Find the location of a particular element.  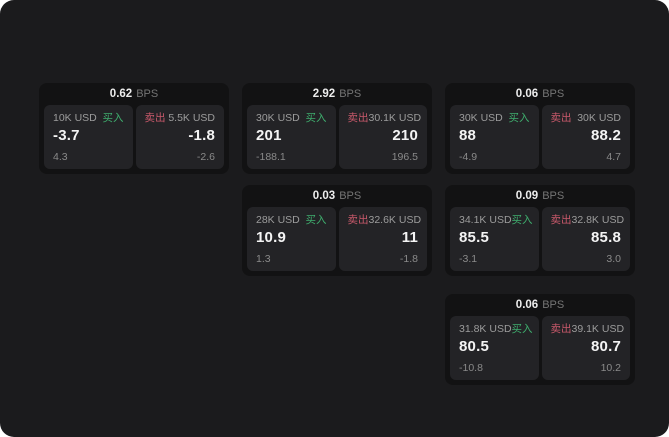

card-header: 0.09 BPS is located at coordinates (540, 196).